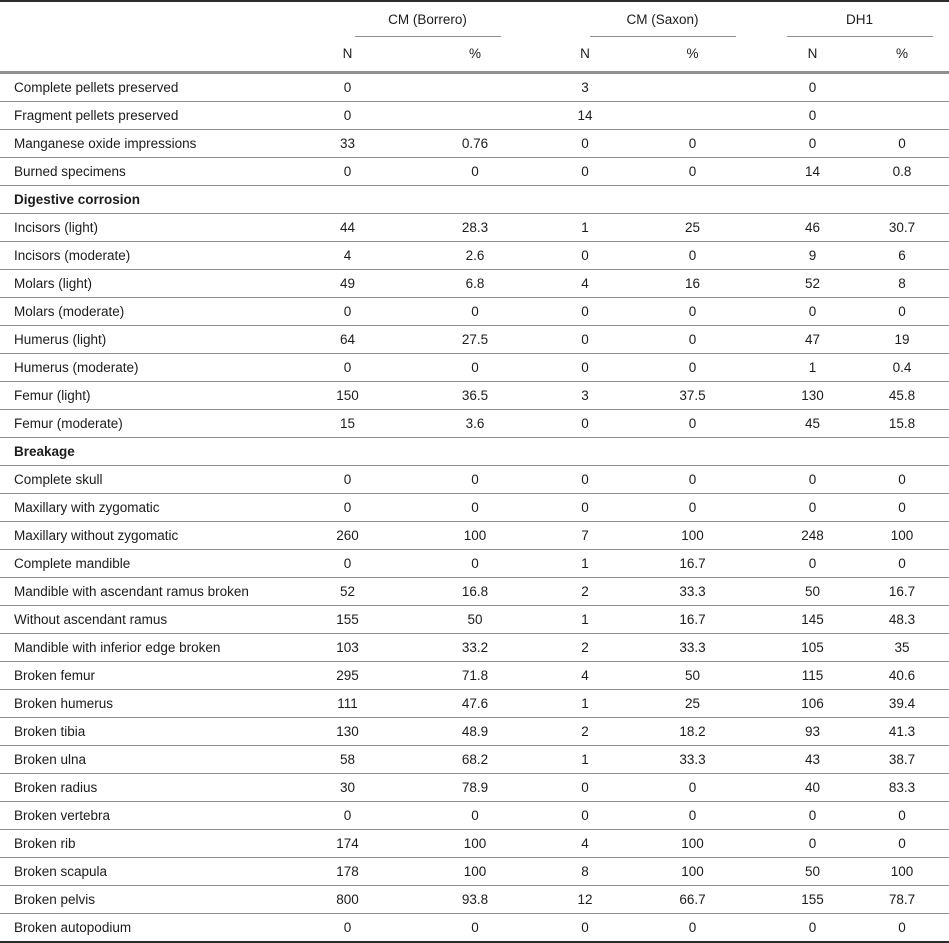  Describe the element at coordinates (474, 19) in the screenshot. I see `column-group-row: CM (Borrero) CM (Saxon) DH1` at that location.